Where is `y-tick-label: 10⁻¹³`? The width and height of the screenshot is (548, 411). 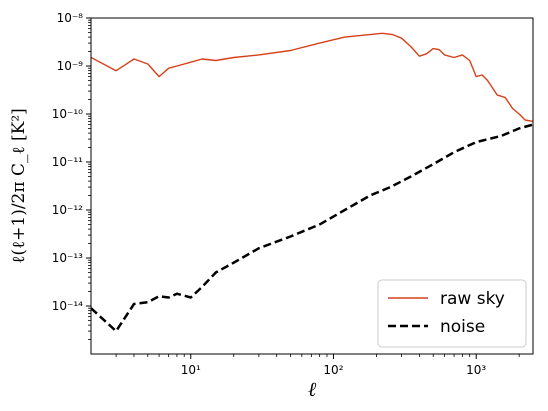 y-tick-label: 10⁻¹³ is located at coordinates (67, 258).